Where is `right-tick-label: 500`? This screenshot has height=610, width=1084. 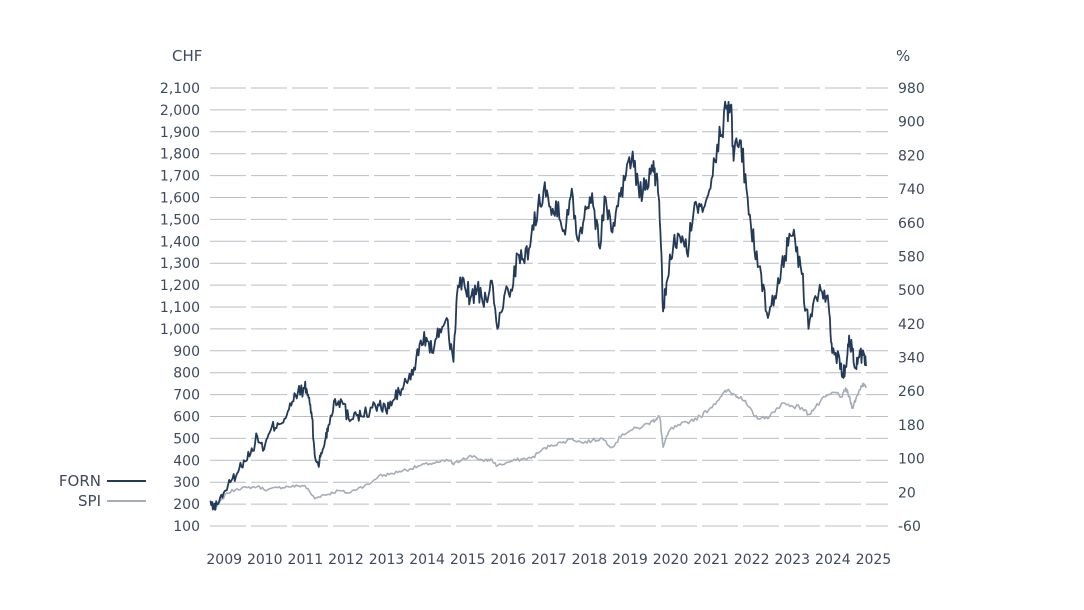 right-tick-label: 500 is located at coordinates (911, 291).